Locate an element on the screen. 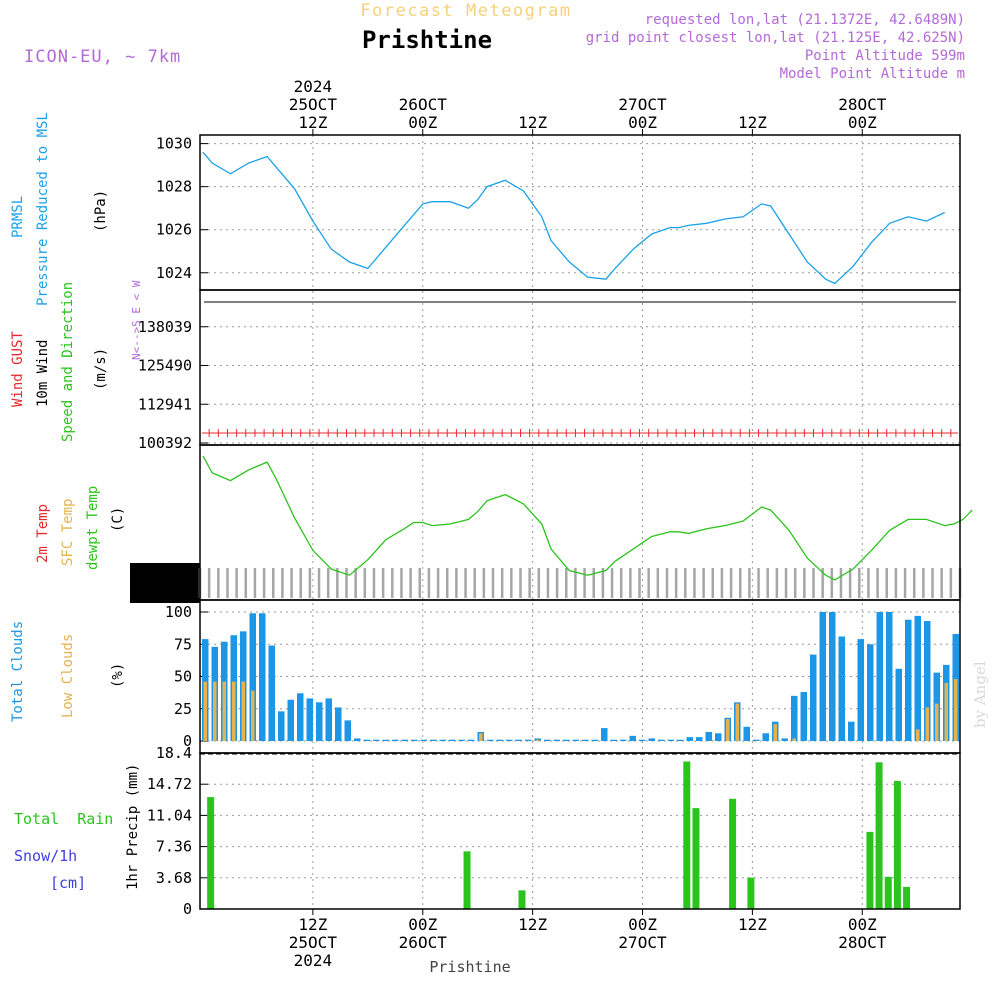  product-title: Forecast Meteogram is located at coordinates (465, 11).